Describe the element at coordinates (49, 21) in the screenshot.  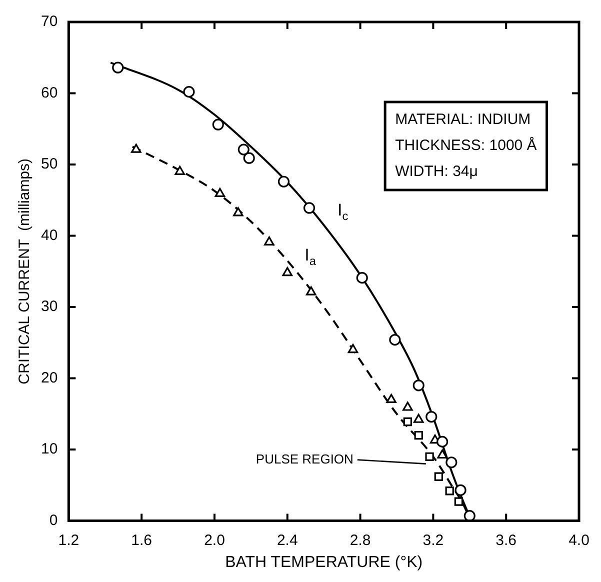
I see `y-tick-label: 70` at that location.